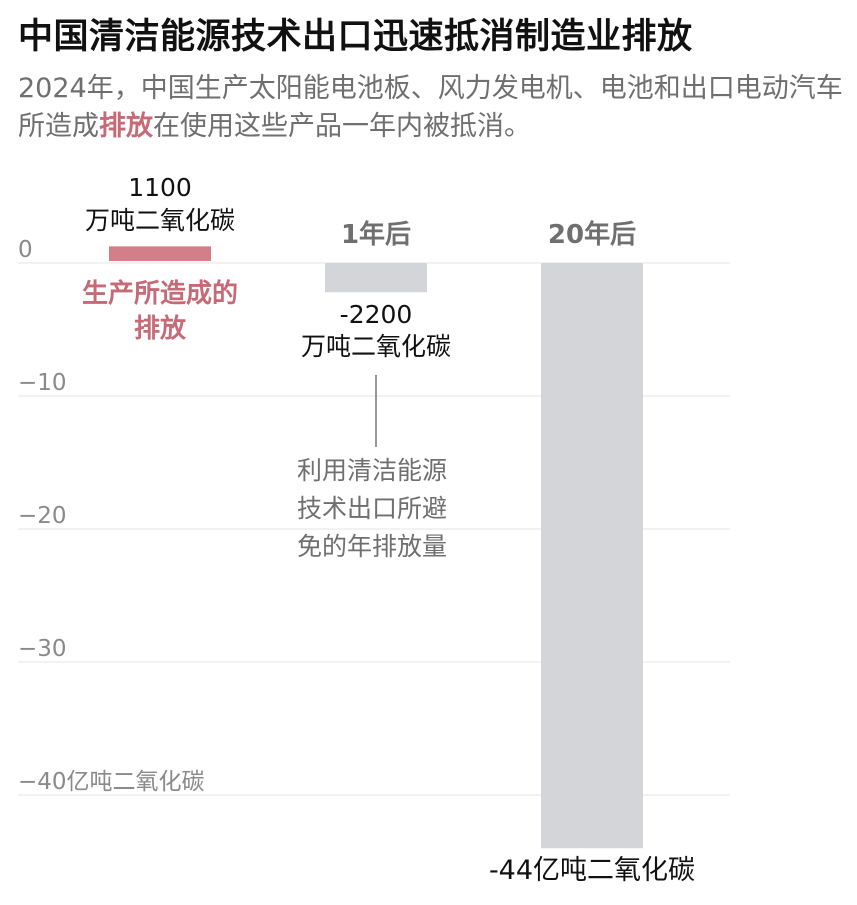  What do you see at coordinates (342, 126) in the screenshot?
I see `subtitle-text-end: 在使用这些产品一年内被抵消。` at bounding box center [342, 126].